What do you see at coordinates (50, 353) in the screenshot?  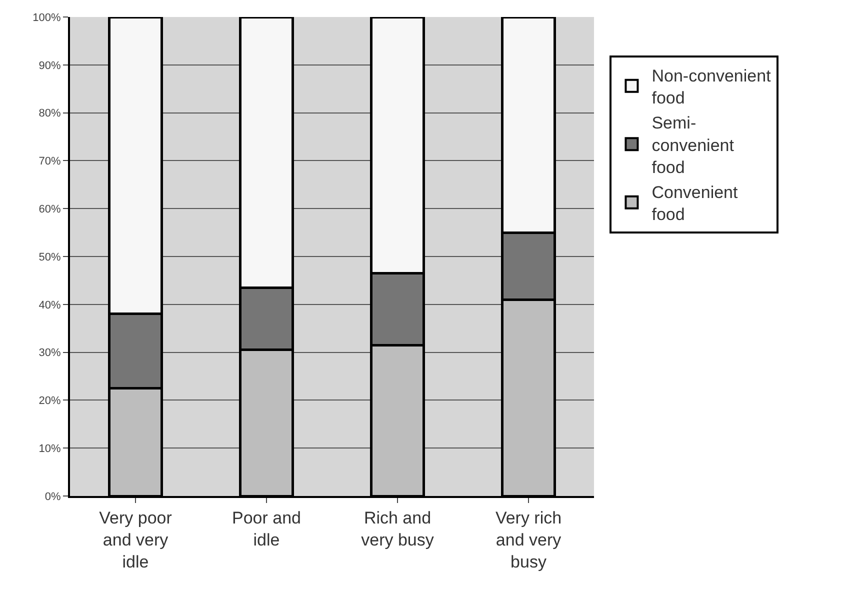 I see `y-tick-label: 30%` at bounding box center [50, 353].